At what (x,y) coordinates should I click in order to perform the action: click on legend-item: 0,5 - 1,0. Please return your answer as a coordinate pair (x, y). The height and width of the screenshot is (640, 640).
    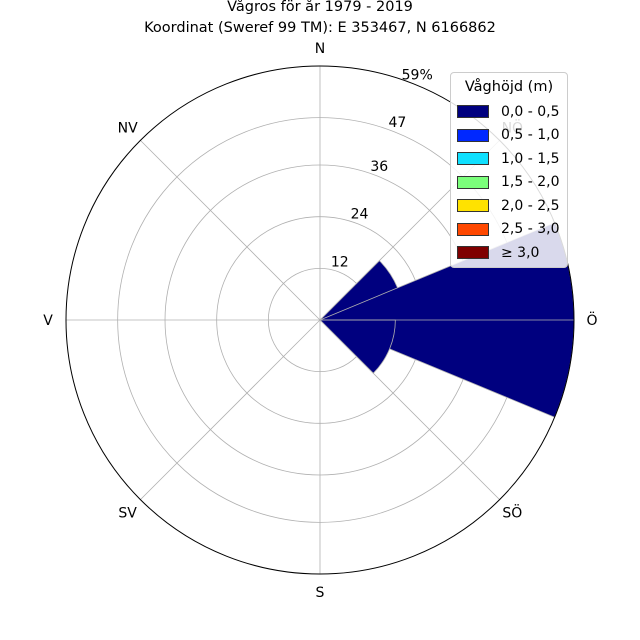
    Looking at the image, I should click on (509, 136).